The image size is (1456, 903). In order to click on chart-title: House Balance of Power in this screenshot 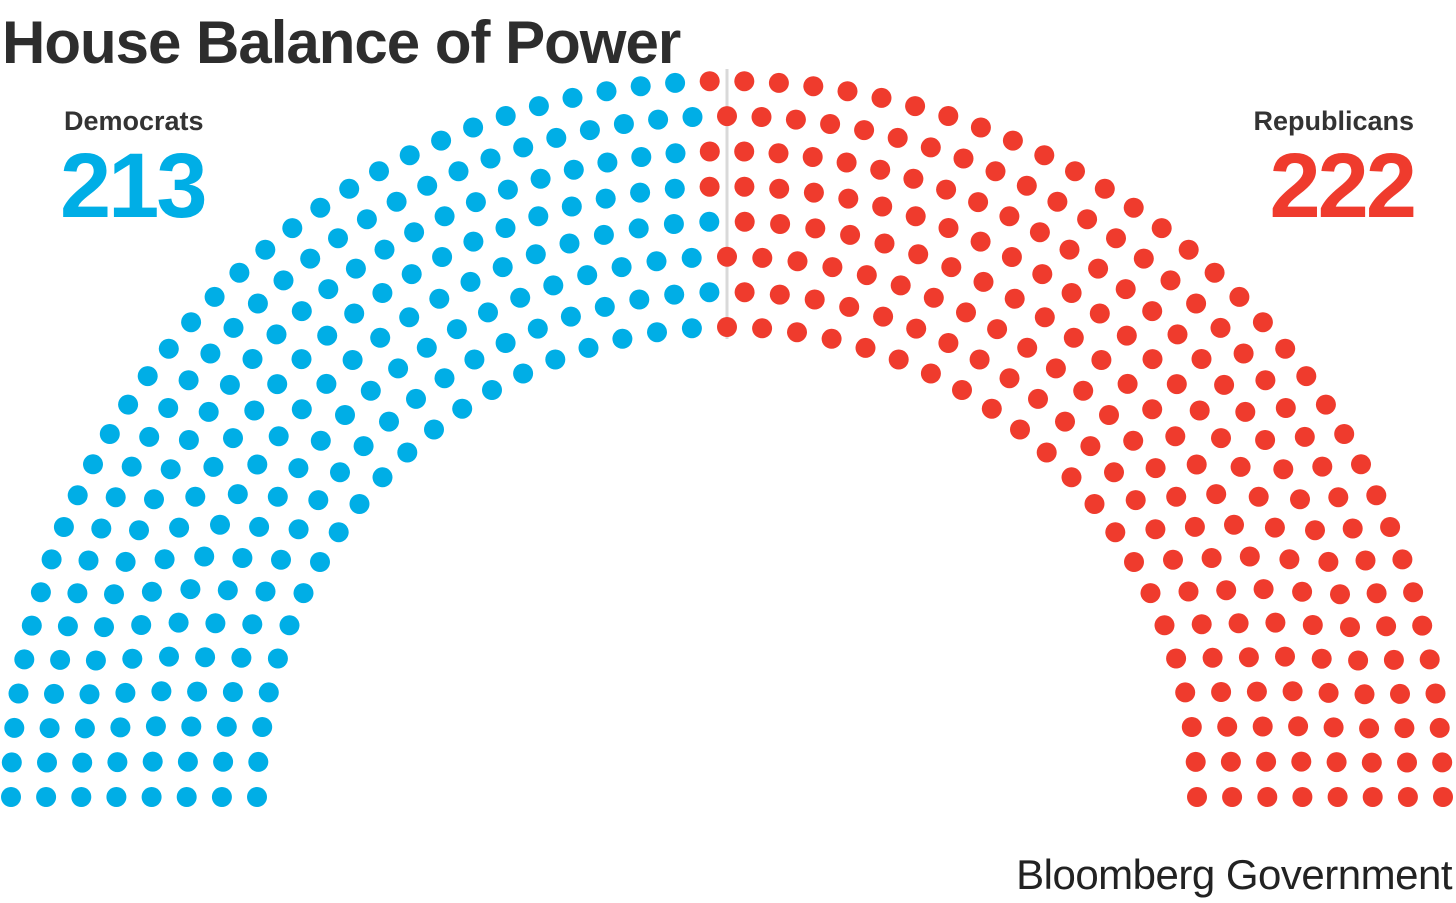, I will do `click(341, 42)`.